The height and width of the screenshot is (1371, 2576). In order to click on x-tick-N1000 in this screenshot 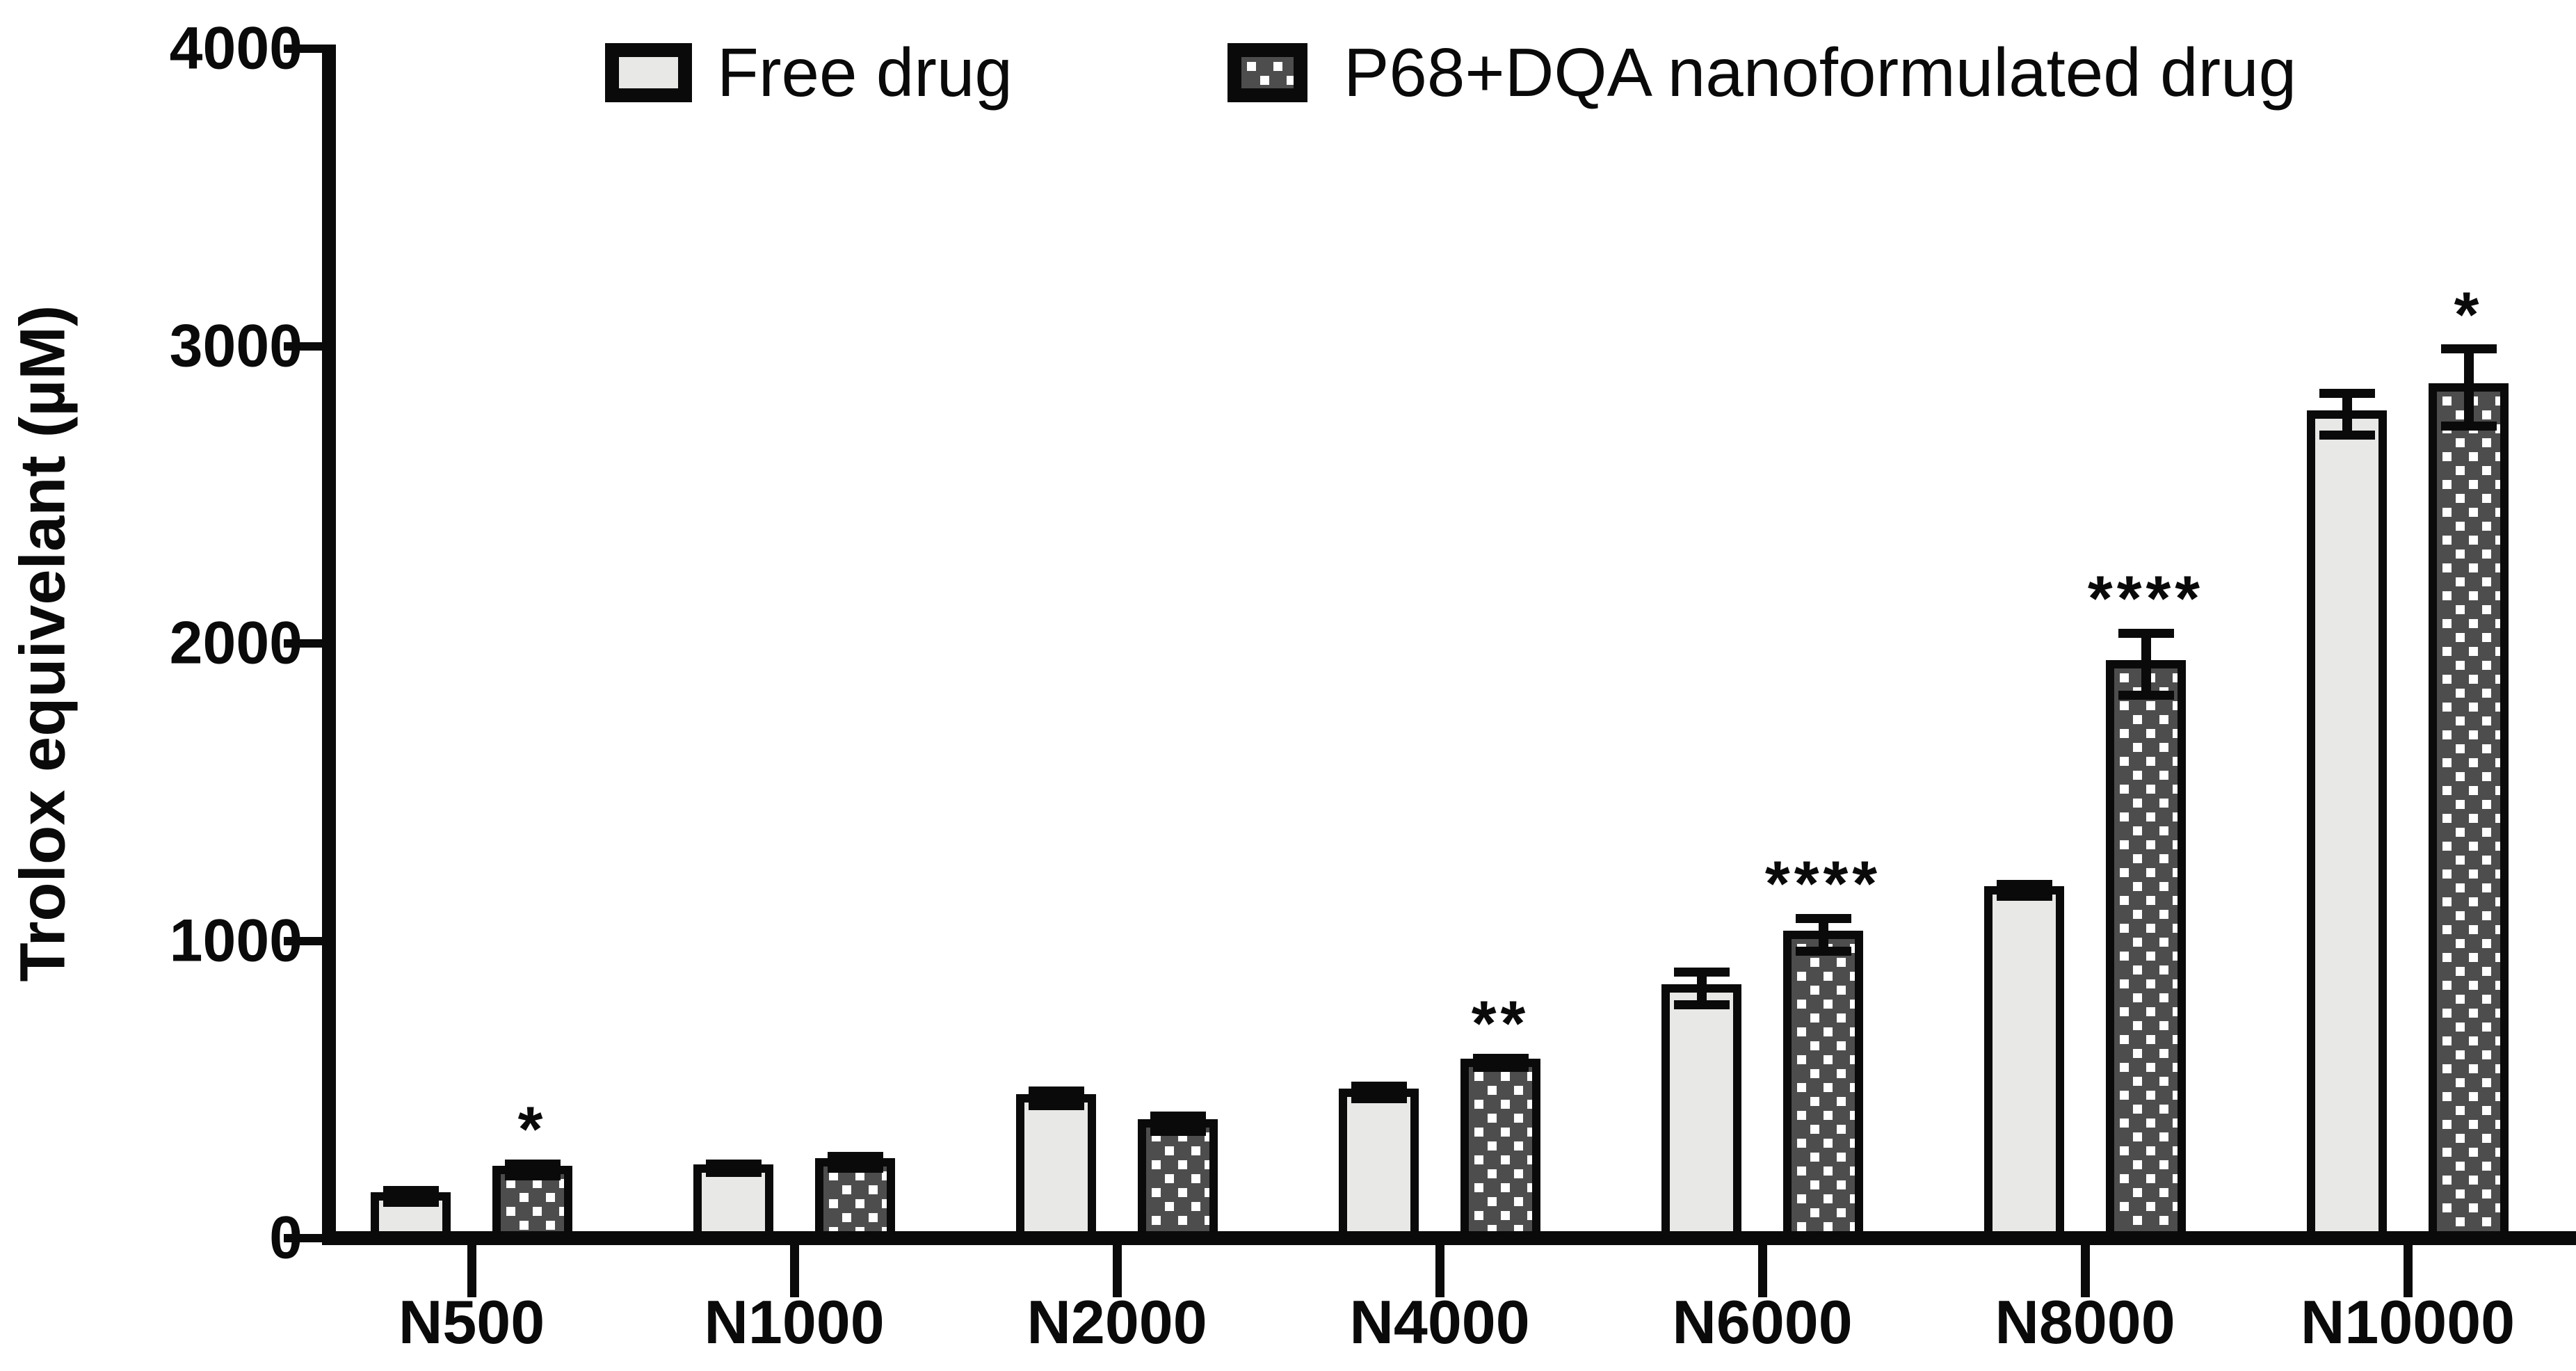, I will do `click(794, 1271)`.